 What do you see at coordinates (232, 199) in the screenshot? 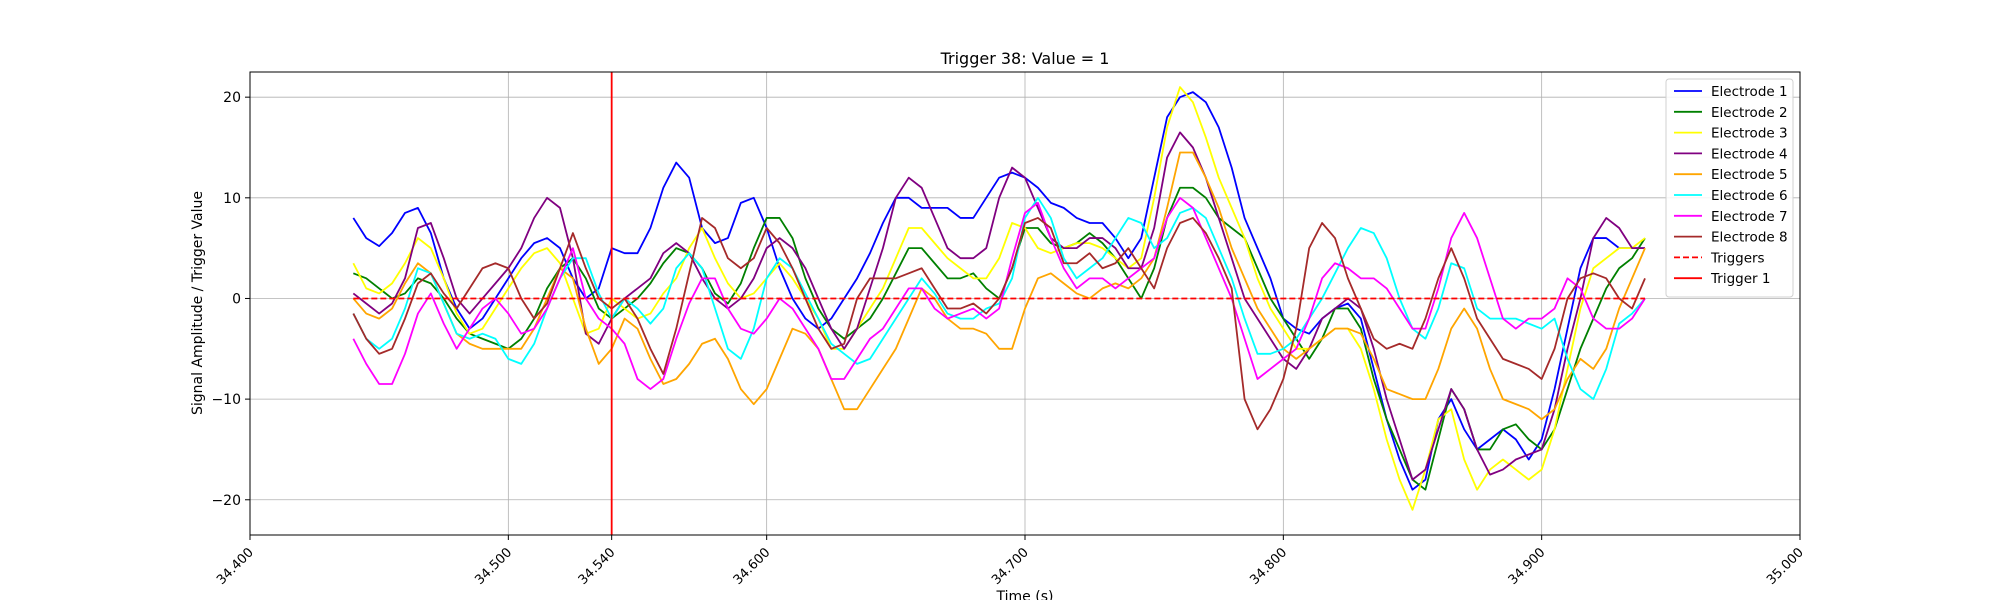
I see `y-tick-label: 10` at bounding box center [232, 199].